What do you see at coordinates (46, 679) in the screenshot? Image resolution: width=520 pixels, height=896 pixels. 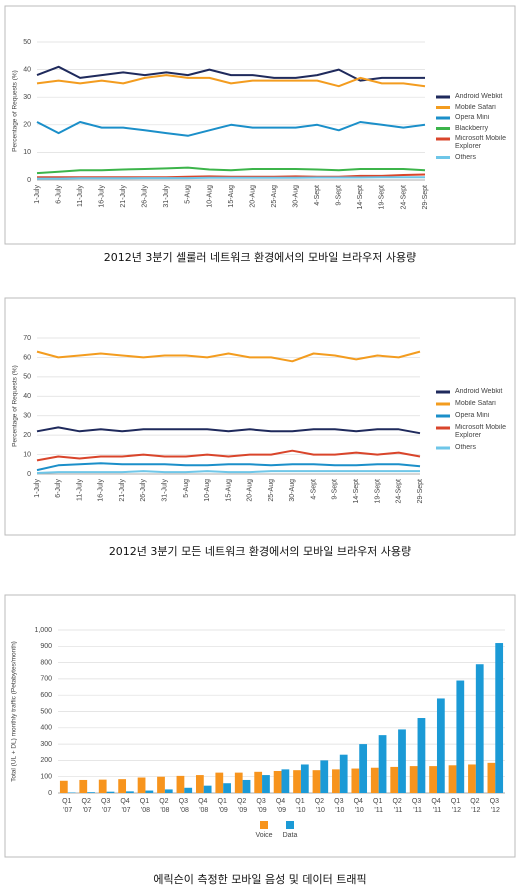 I see `y-tick-label: 700` at bounding box center [46, 679].